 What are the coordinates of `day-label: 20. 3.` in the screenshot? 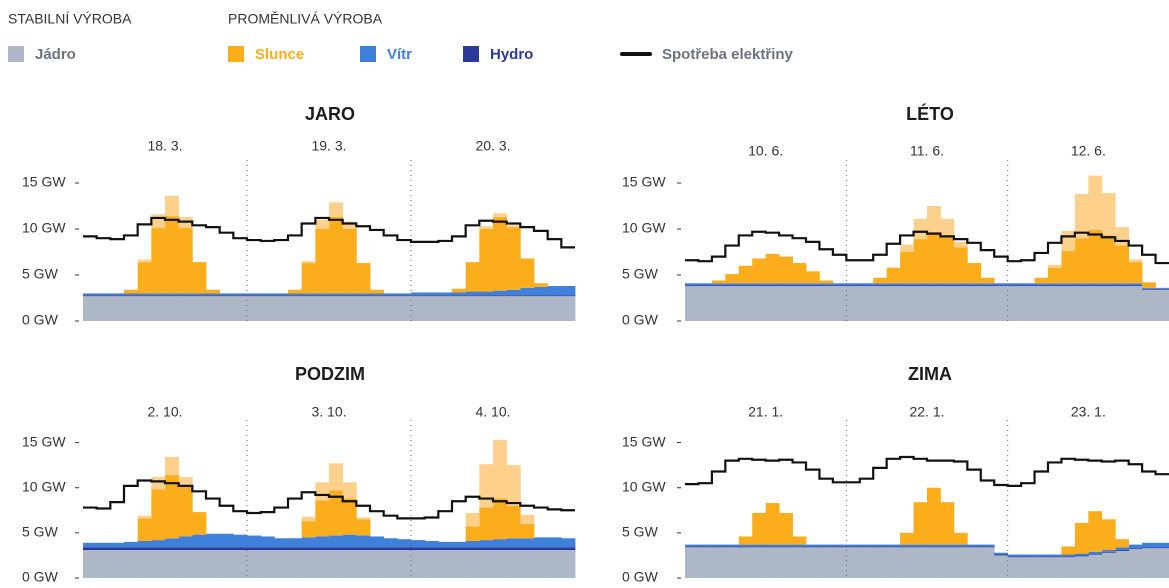 It's located at (492, 146).